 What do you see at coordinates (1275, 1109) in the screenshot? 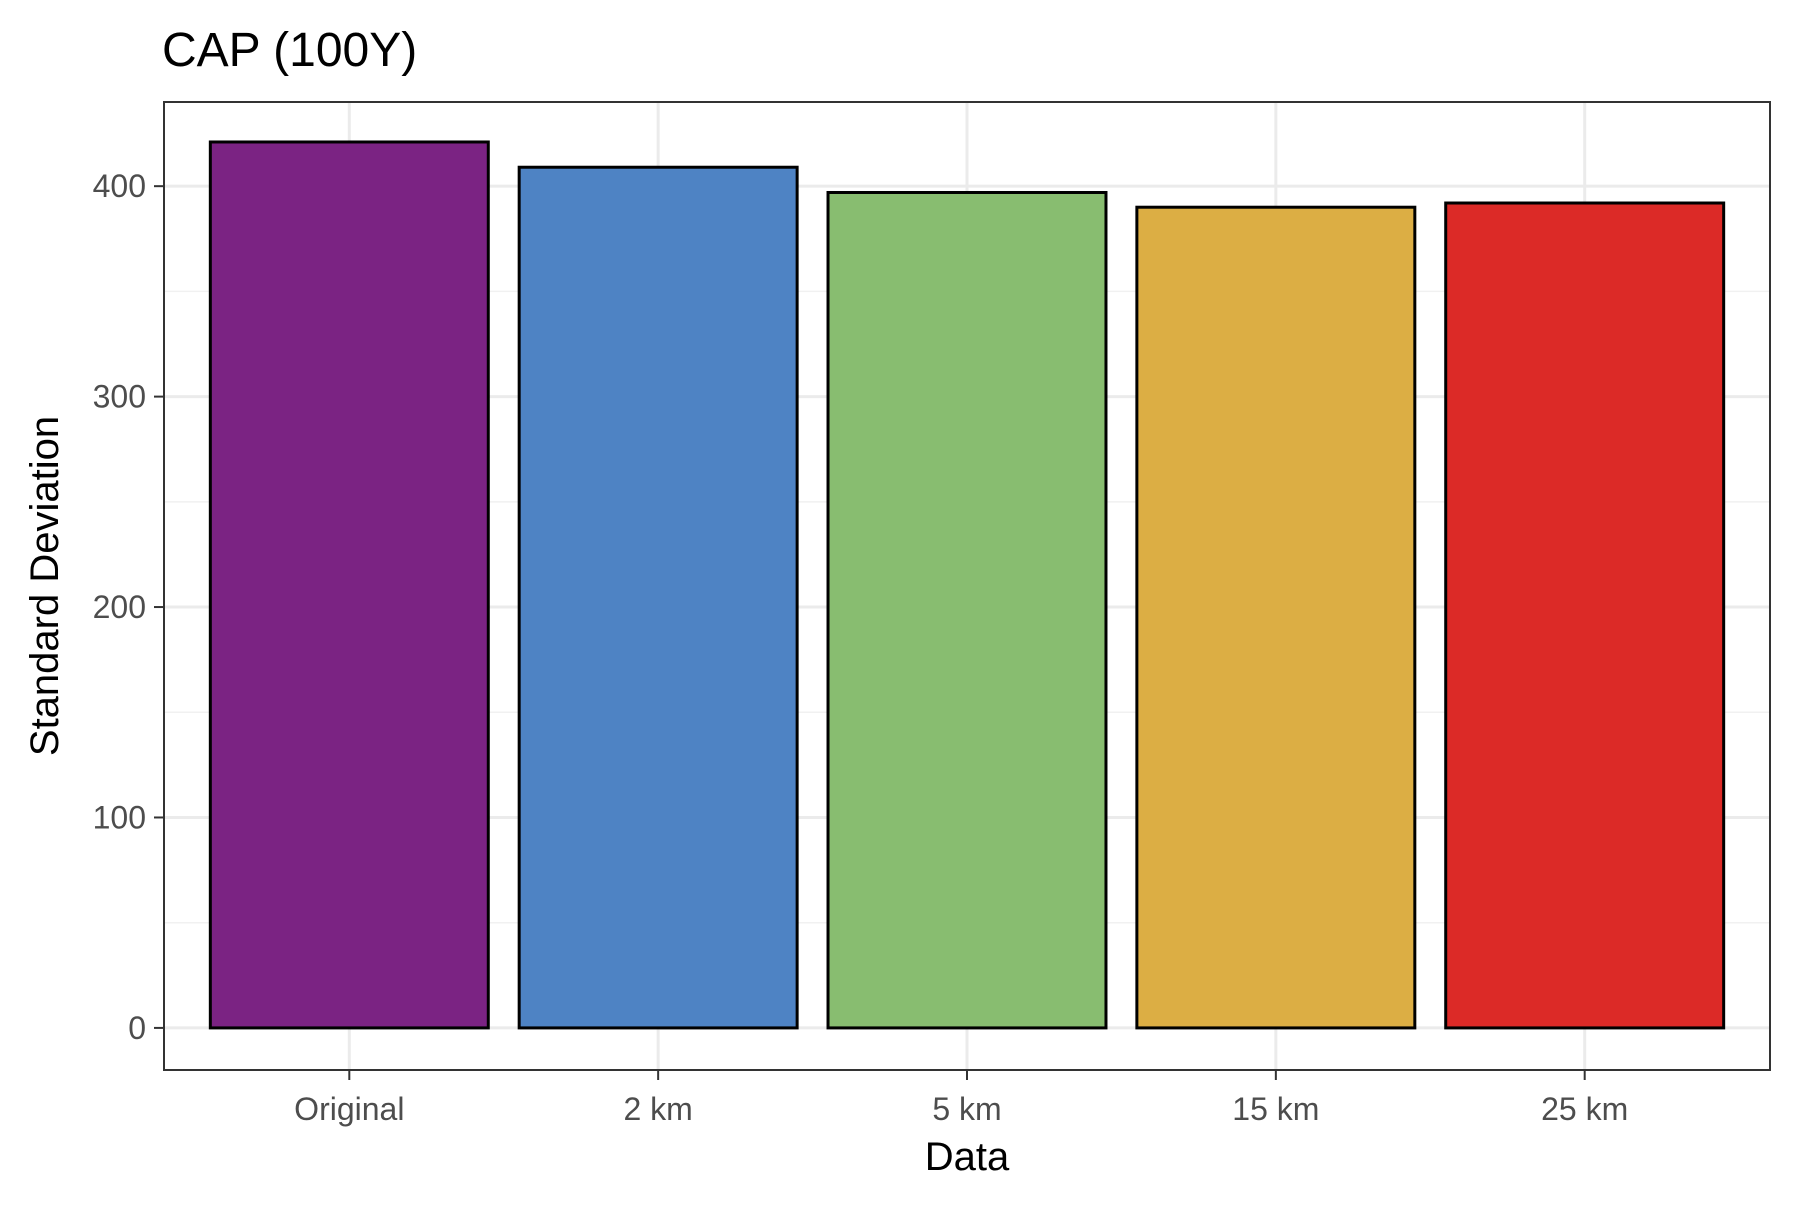
I see `x-tick-label: 15 km` at bounding box center [1275, 1109].